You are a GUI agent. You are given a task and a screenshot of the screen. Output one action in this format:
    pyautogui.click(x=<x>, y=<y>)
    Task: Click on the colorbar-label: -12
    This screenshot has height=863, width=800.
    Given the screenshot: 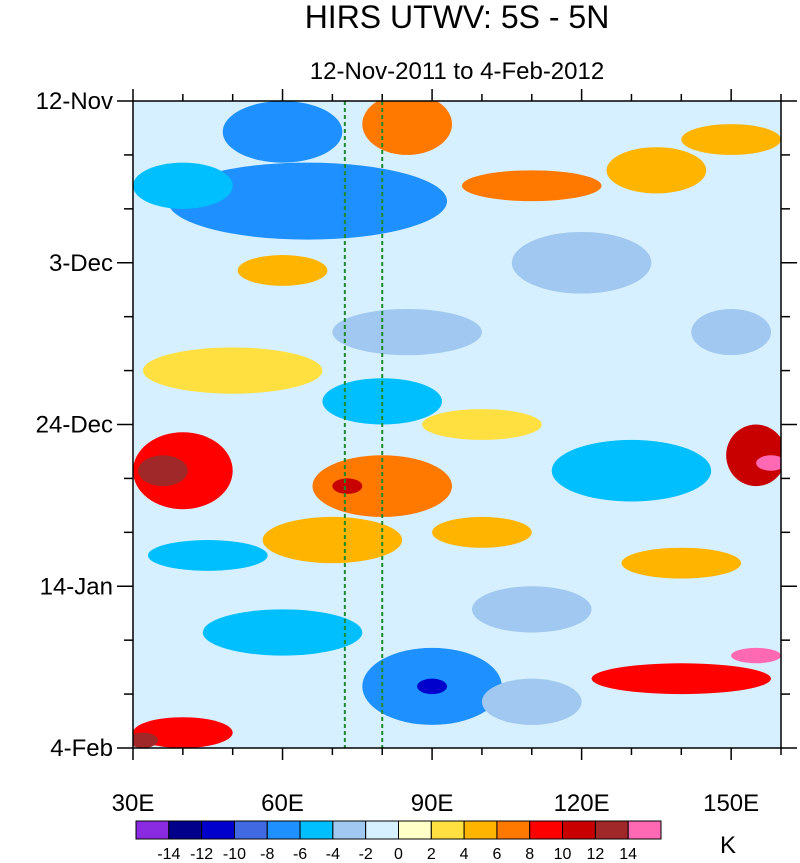 What is the action you would take?
    pyautogui.click(x=201, y=854)
    